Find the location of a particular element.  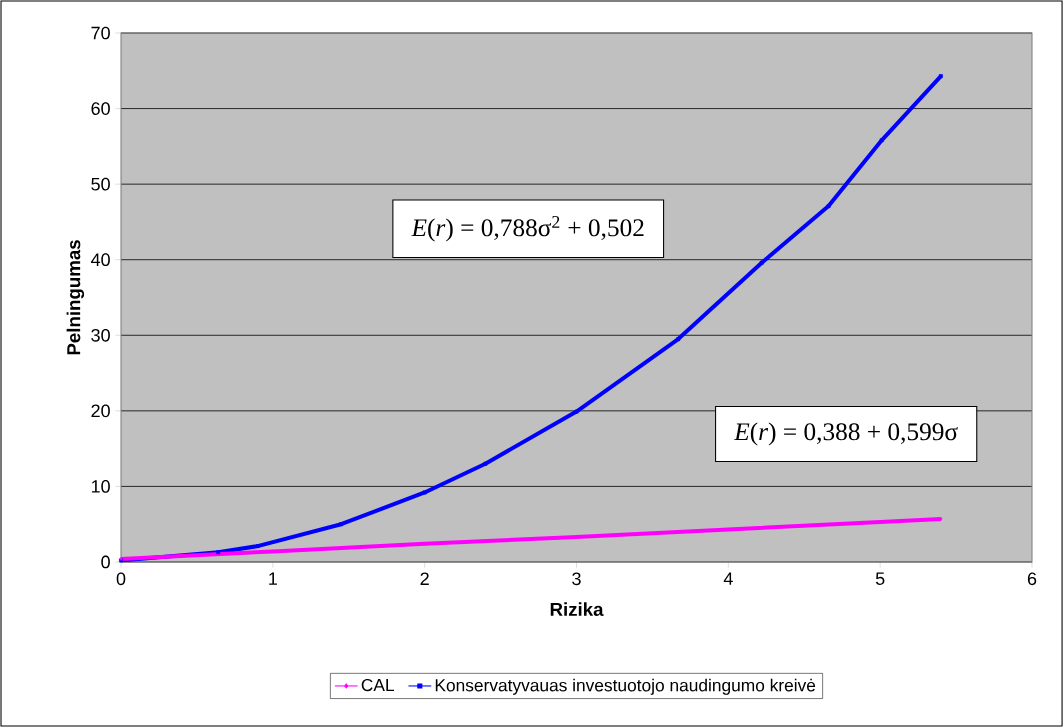

x-tick-label: 3 is located at coordinates (576, 579).